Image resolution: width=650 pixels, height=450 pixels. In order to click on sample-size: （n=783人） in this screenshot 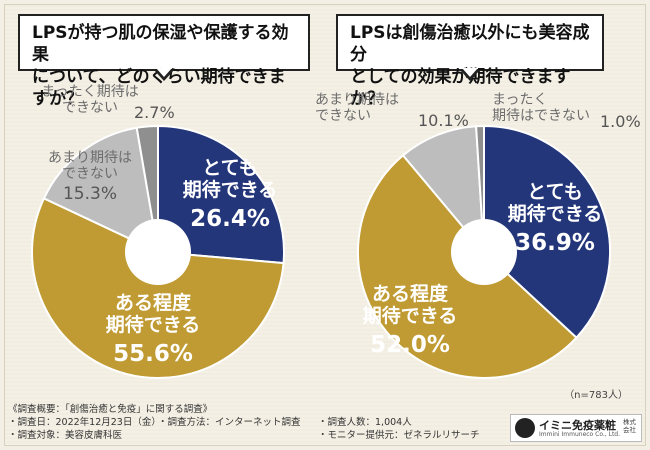, I will do `click(596, 395)`.